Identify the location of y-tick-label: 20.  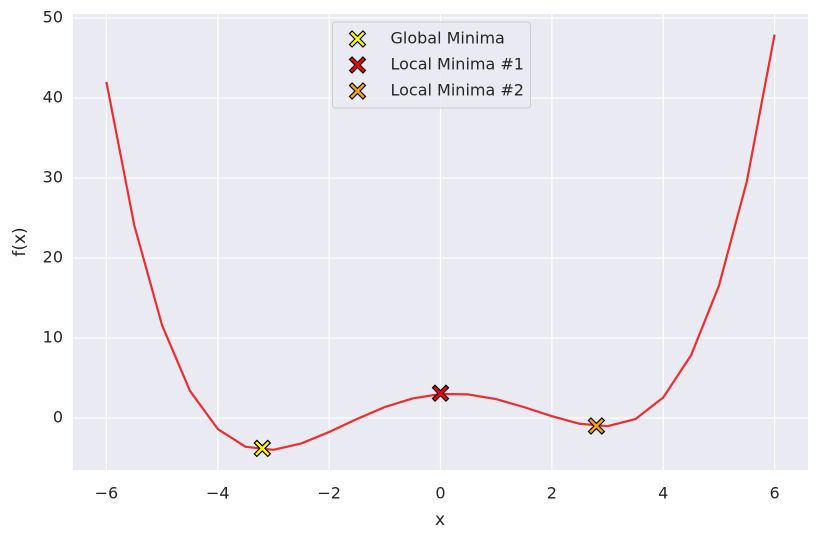
(53, 257).